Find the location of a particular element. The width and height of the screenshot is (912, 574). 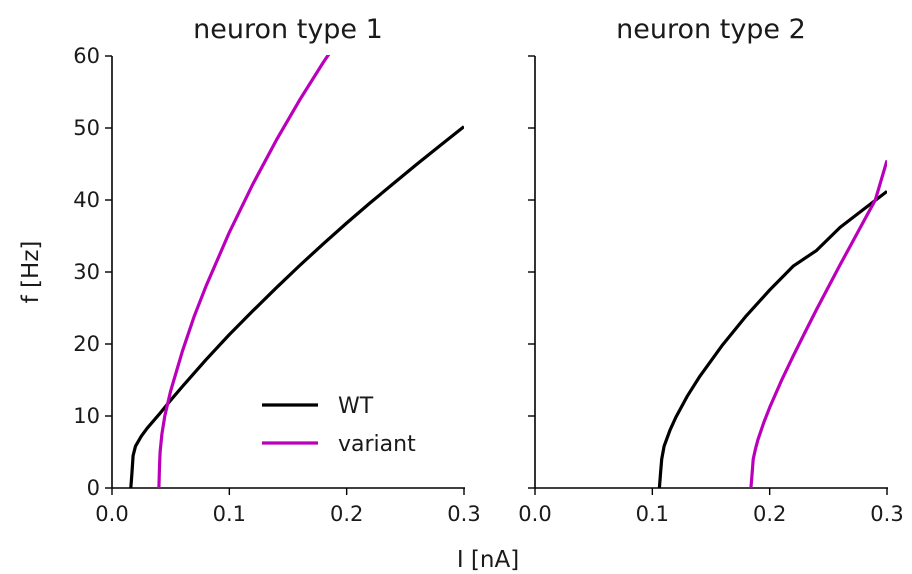

panel-title: neuron type 2 is located at coordinates (711, 29).